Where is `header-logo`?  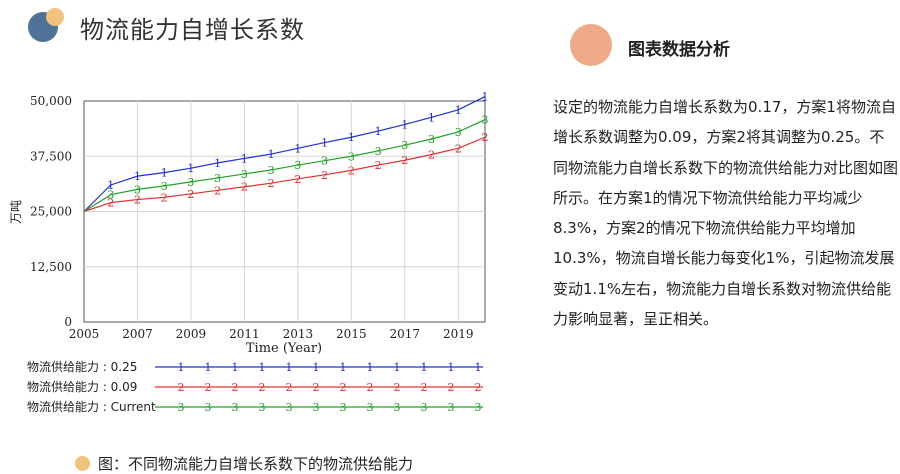 header-logo is located at coordinates (48, 27).